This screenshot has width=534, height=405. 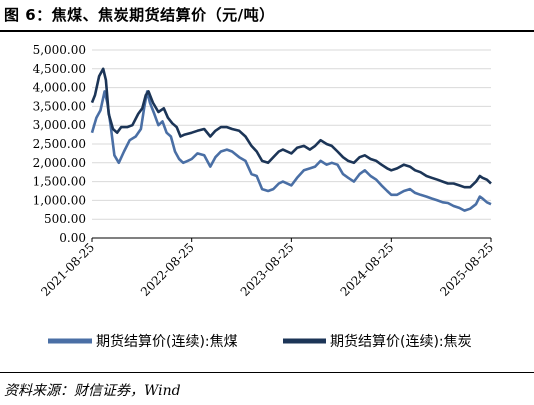 I want to click on y-tick-label: 2,500.00, so click(x=59, y=144).